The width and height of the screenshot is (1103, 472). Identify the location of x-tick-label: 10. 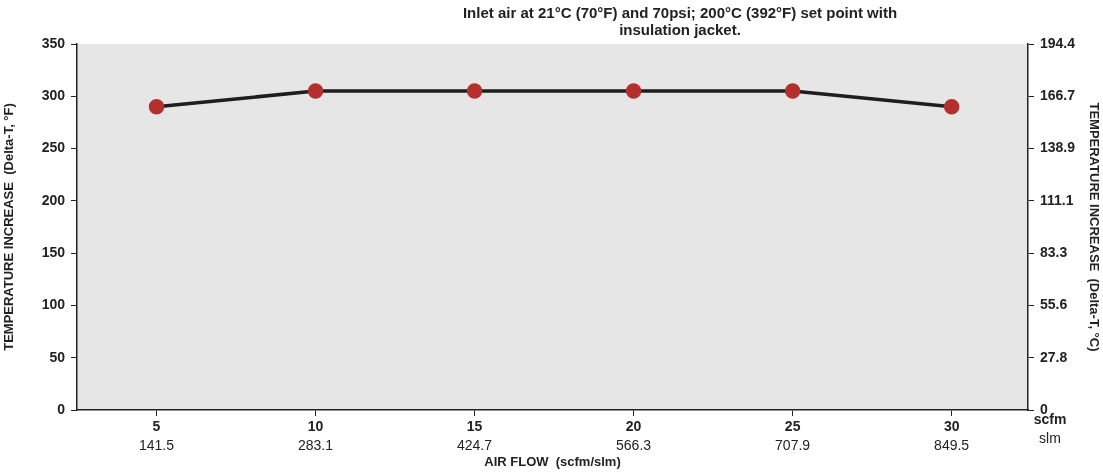
(315, 426).